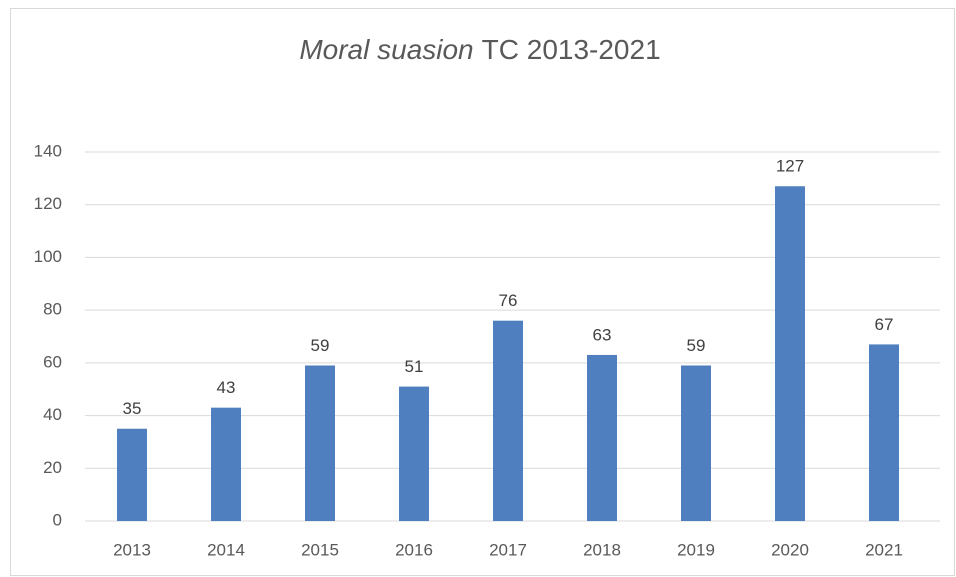 Image resolution: width=956 pixels, height=577 pixels. What do you see at coordinates (602, 334) in the screenshot?
I see `data-label: 63` at bounding box center [602, 334].